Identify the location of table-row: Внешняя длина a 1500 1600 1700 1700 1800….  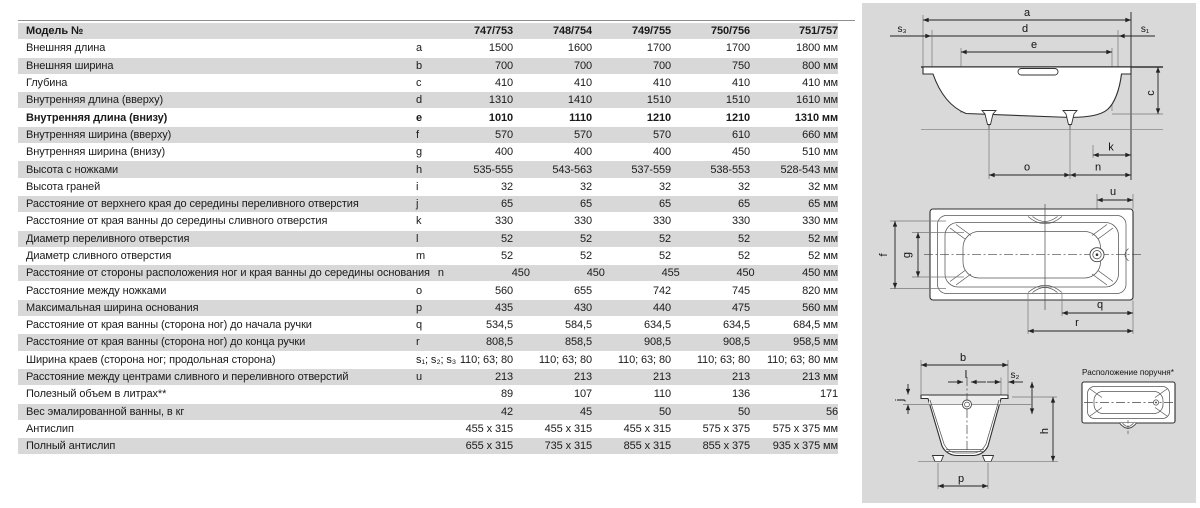
(428, 48).